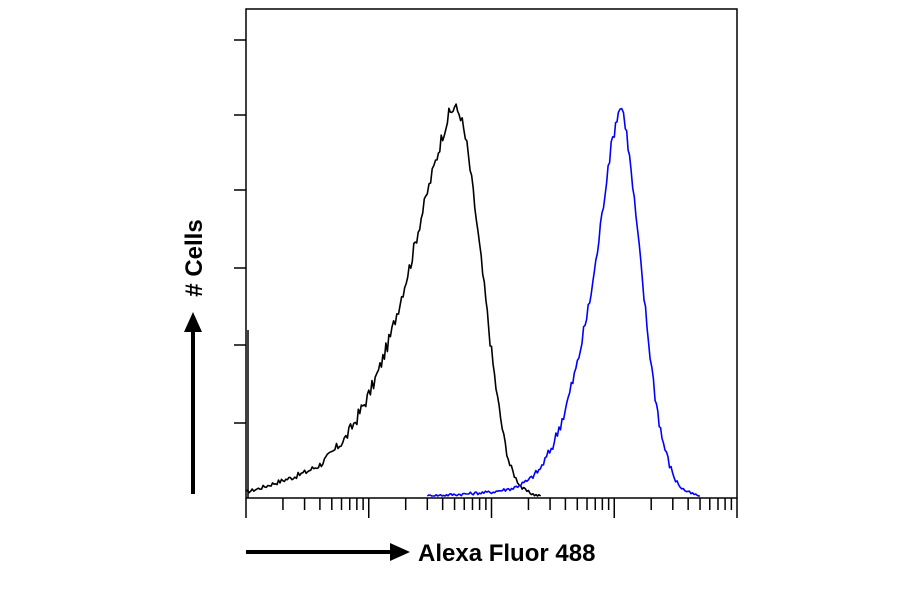 This screenshot has width=900, height=594. Describe the element at coordinates (506, 553) in the screenshot. I see `x-axis-label: Alexa Fluor 488` at that location.